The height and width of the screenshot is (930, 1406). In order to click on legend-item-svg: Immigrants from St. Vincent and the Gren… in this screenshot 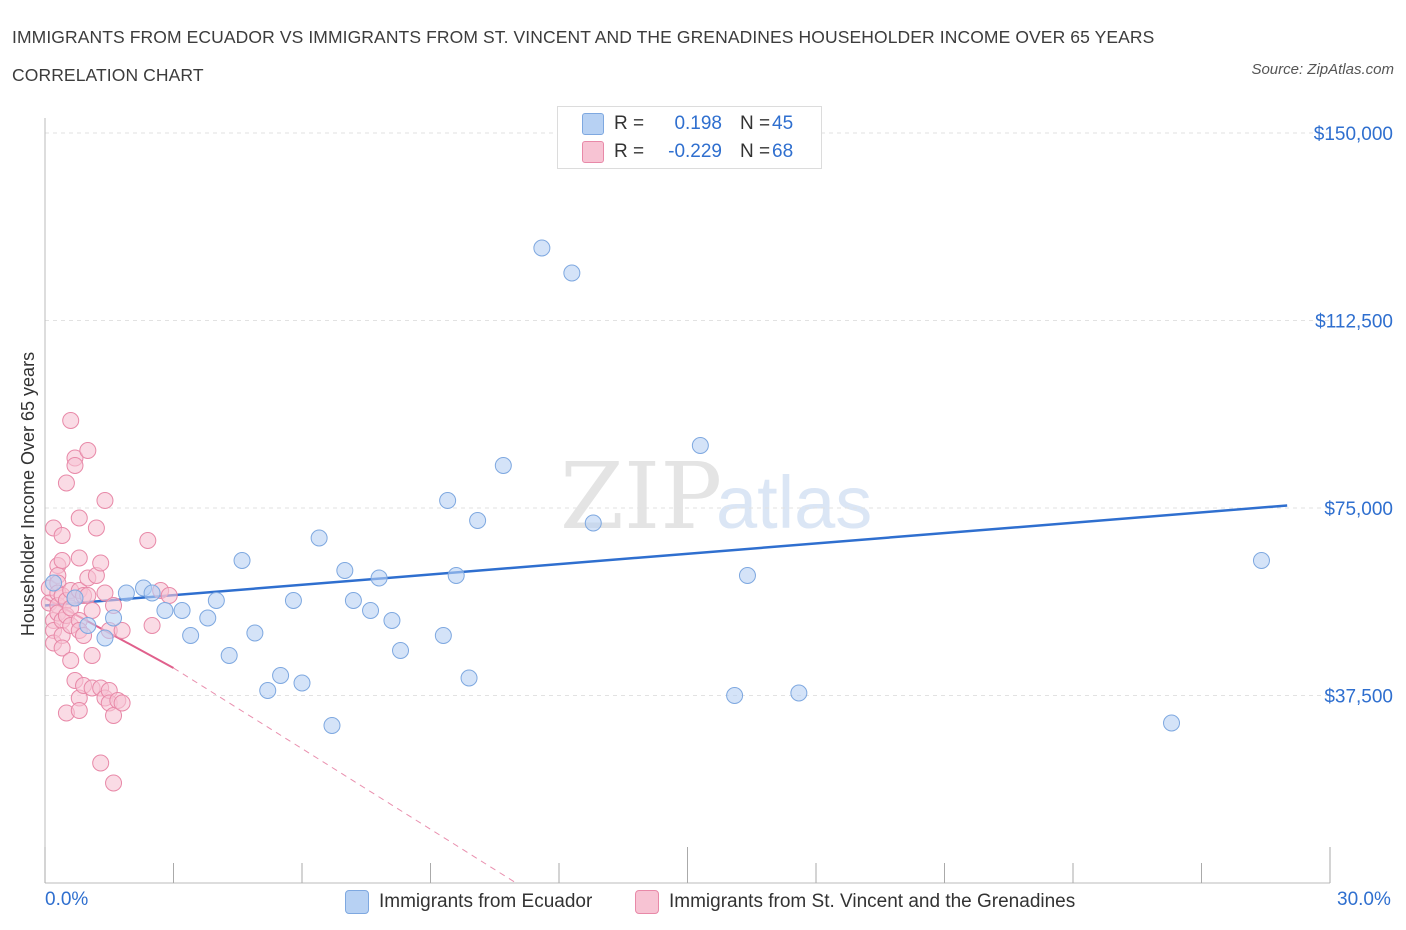, I will do `click(855, 902)`.